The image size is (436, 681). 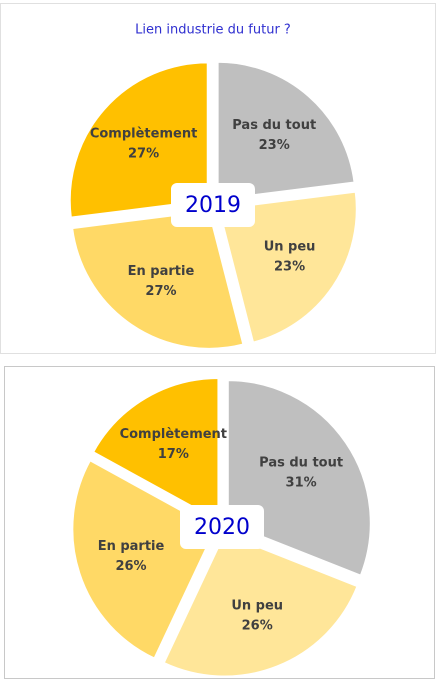 What do you see at coordinates (173, 454) in the screenshot?
I see `slice-value: 17%` at bounding box center [173, 454].